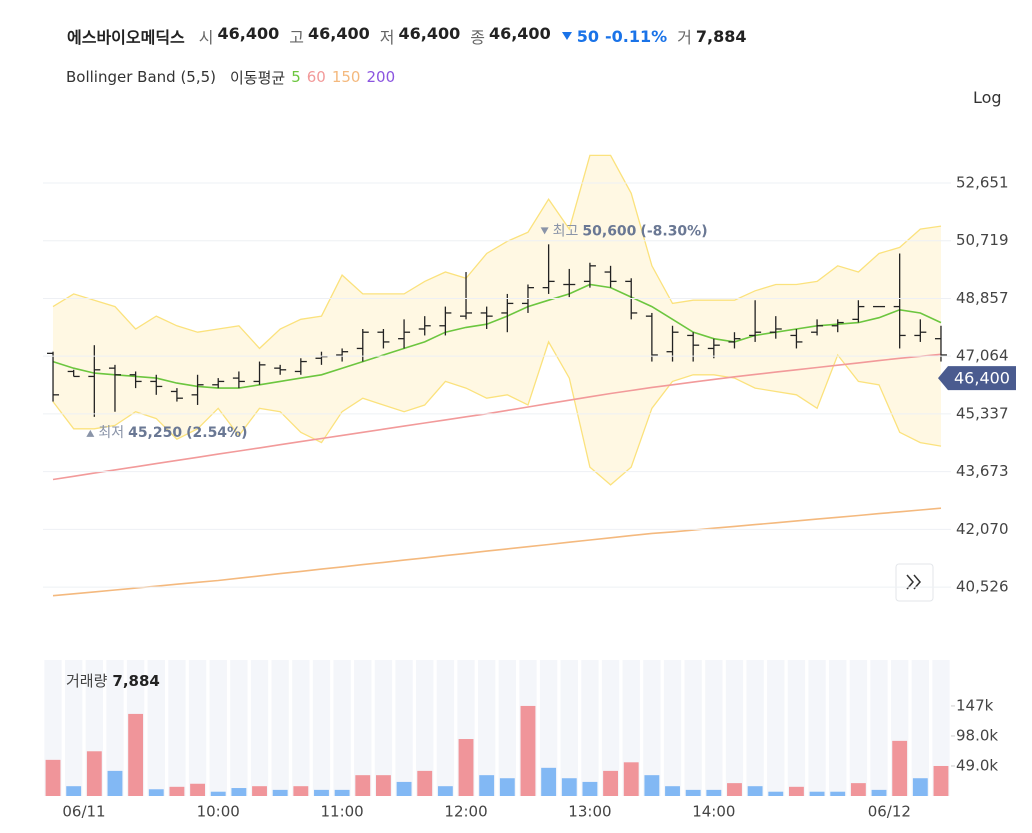  What do you see at coordinates (233, 77) in the screenshot?
I see `legend: Bollinger Band (5,5) 이동평균 5 60 150 200` at bounding box center [233, 77].